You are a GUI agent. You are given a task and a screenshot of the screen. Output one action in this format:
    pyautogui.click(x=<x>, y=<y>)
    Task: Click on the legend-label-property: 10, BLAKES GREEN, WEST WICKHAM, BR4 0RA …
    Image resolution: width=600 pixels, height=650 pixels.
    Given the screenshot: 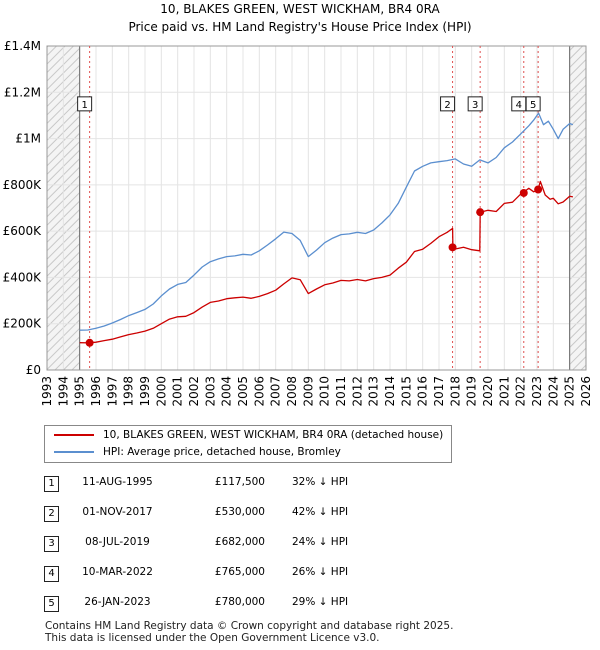 What is the action you would take?
    pyautogui.click(x=273, y=435)
    